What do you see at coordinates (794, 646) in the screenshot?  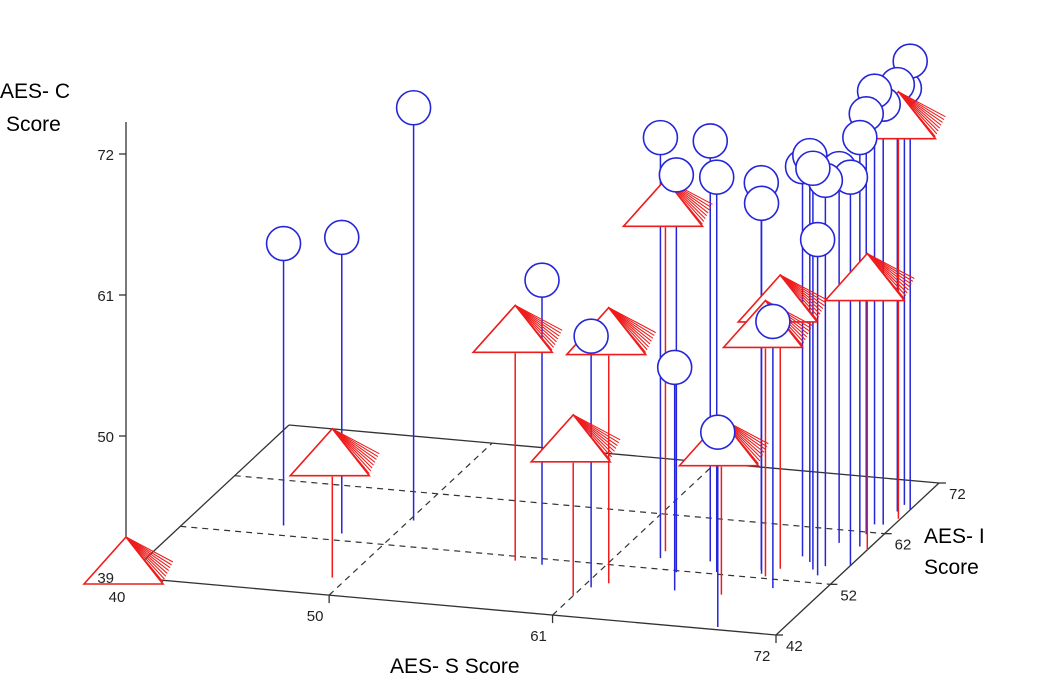 I see `y-tick-label: 42` at bounding box center [794, 646].